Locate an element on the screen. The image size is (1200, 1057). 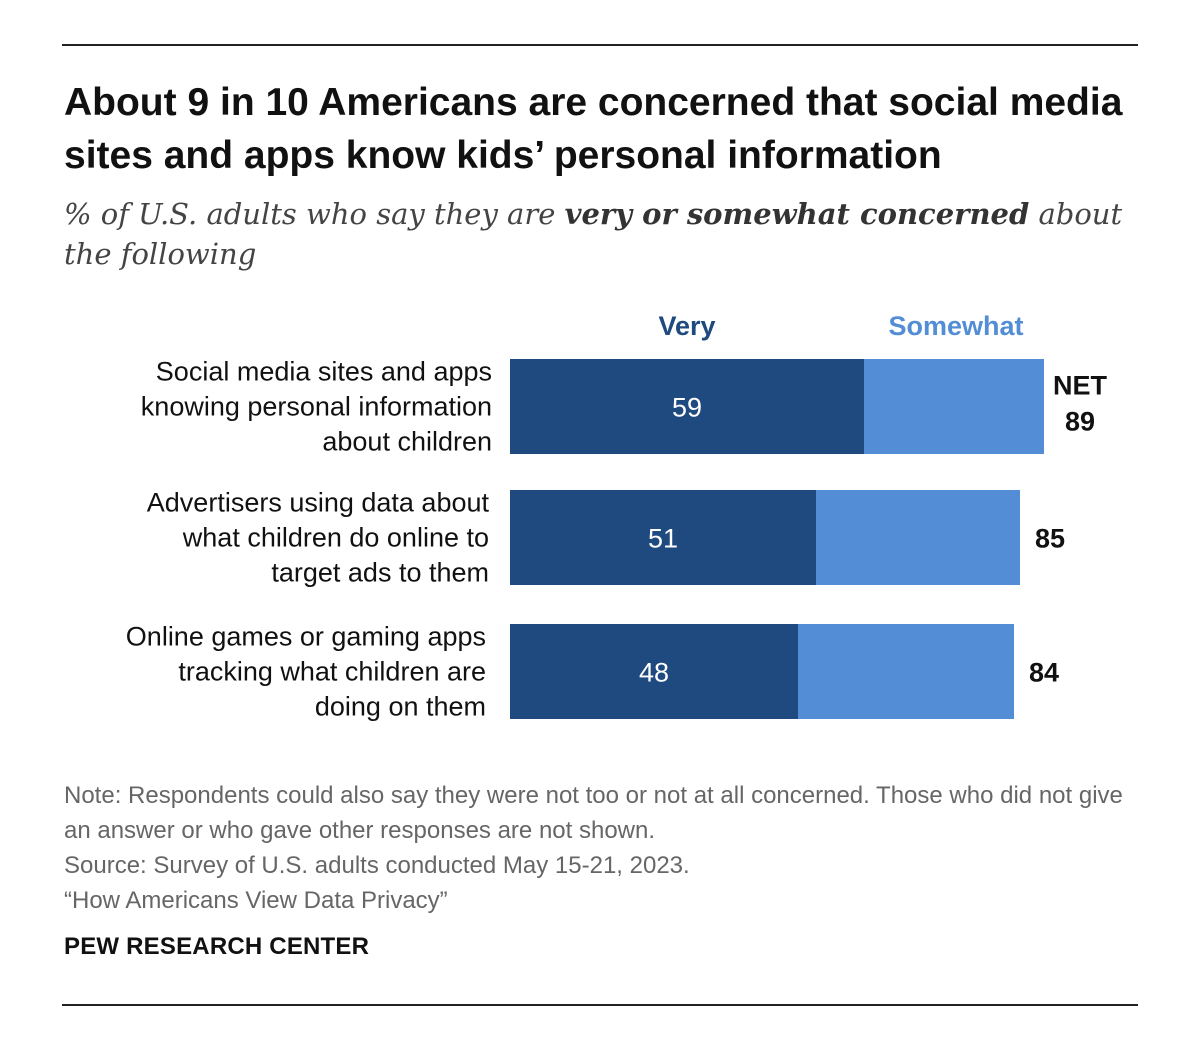
category-label: Online games or gaming apps is located at coordinates (306, 637).